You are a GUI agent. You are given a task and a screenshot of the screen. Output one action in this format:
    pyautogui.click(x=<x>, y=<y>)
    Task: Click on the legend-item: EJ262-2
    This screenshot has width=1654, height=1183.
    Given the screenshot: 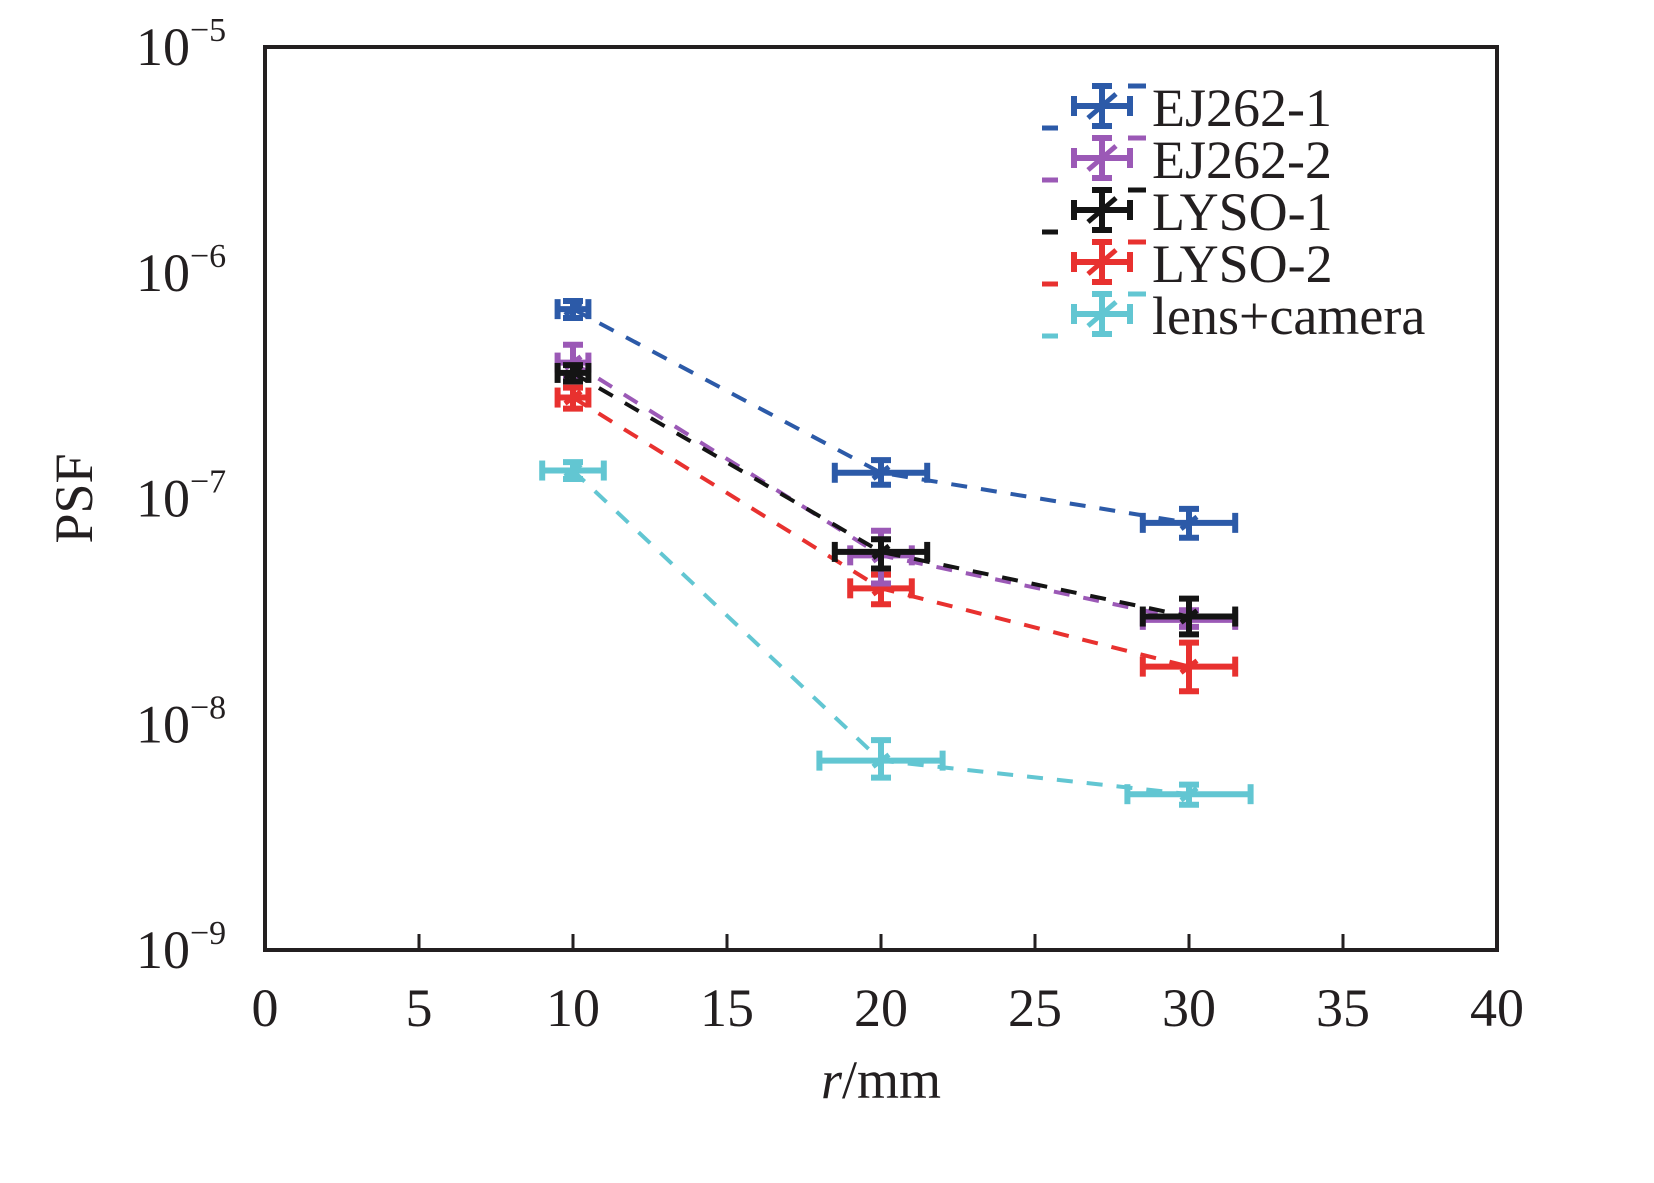 What is the action you would take?
    pyautogui.click(x=1187, y=160)
    